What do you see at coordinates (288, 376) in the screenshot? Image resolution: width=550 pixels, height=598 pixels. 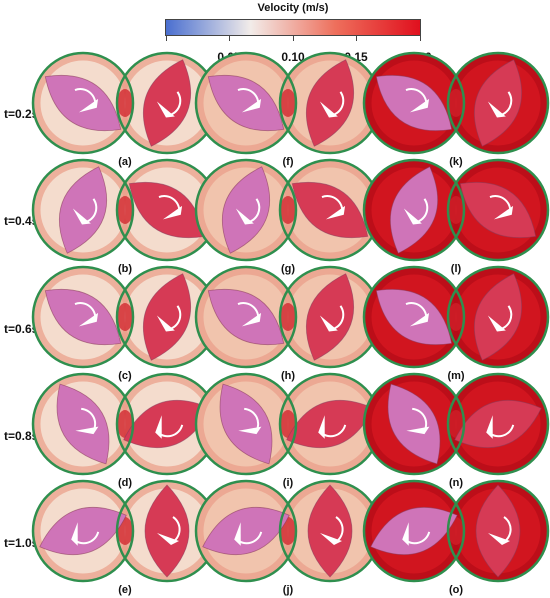 I see `panel-label: (h)` at bounding box center [288, 376].